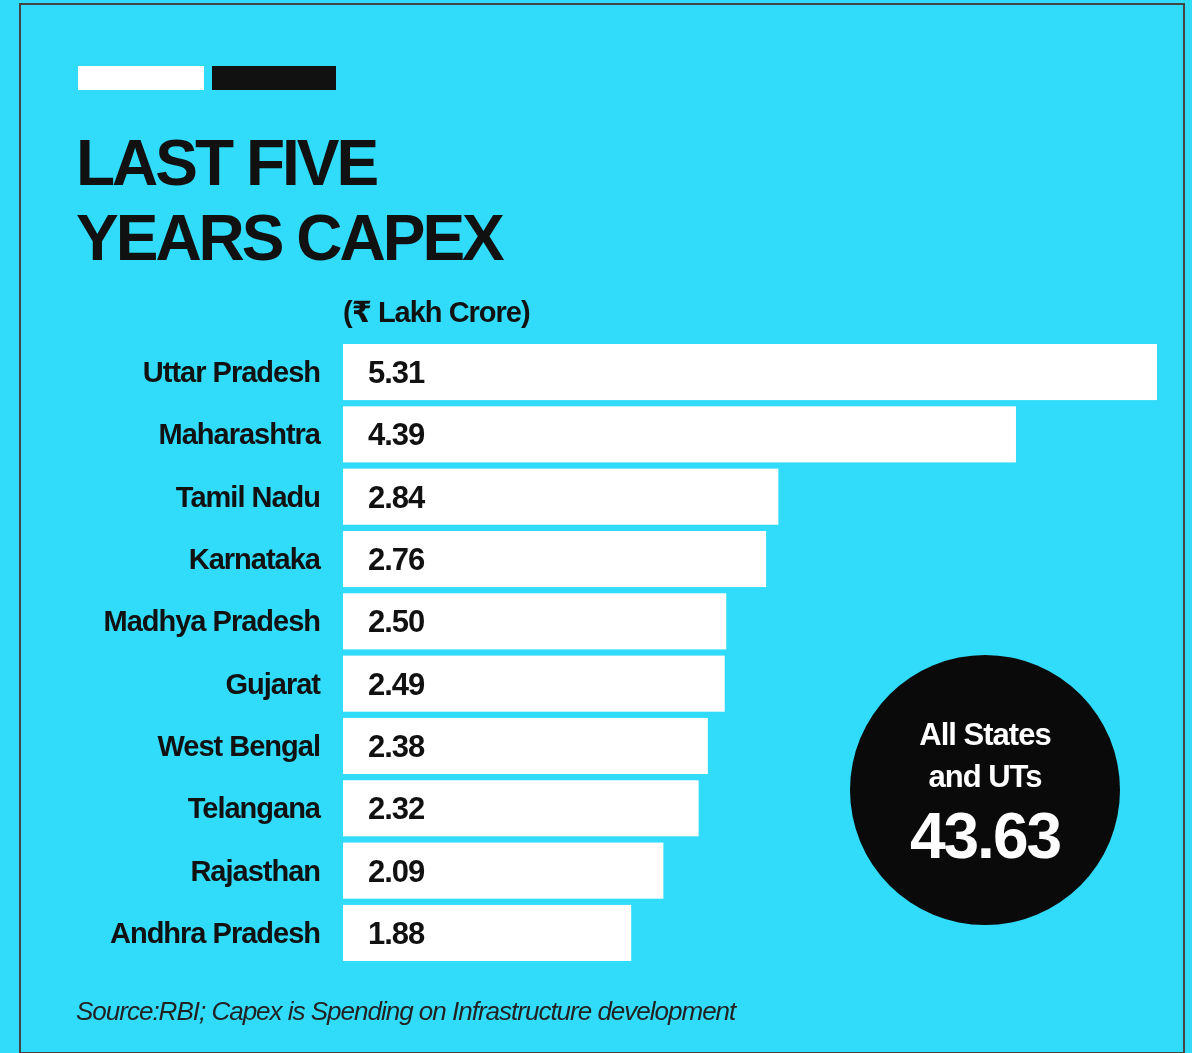 Image resolution: width=1192 pixels, height=1053 pixels. I want to click on data-label: 2.84, so click(397, 497).